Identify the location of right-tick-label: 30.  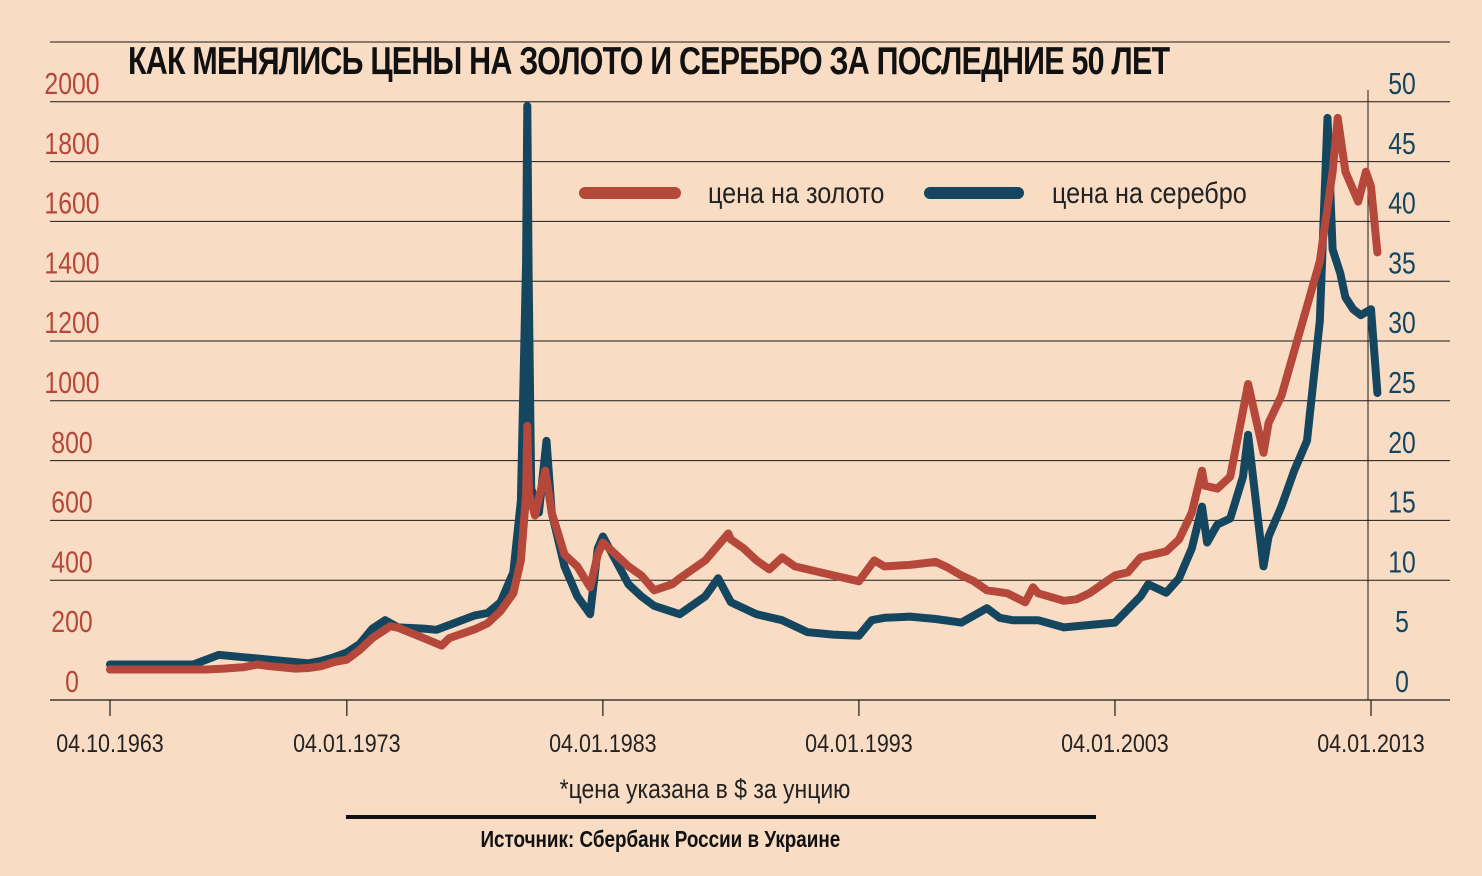
(1402, 323).